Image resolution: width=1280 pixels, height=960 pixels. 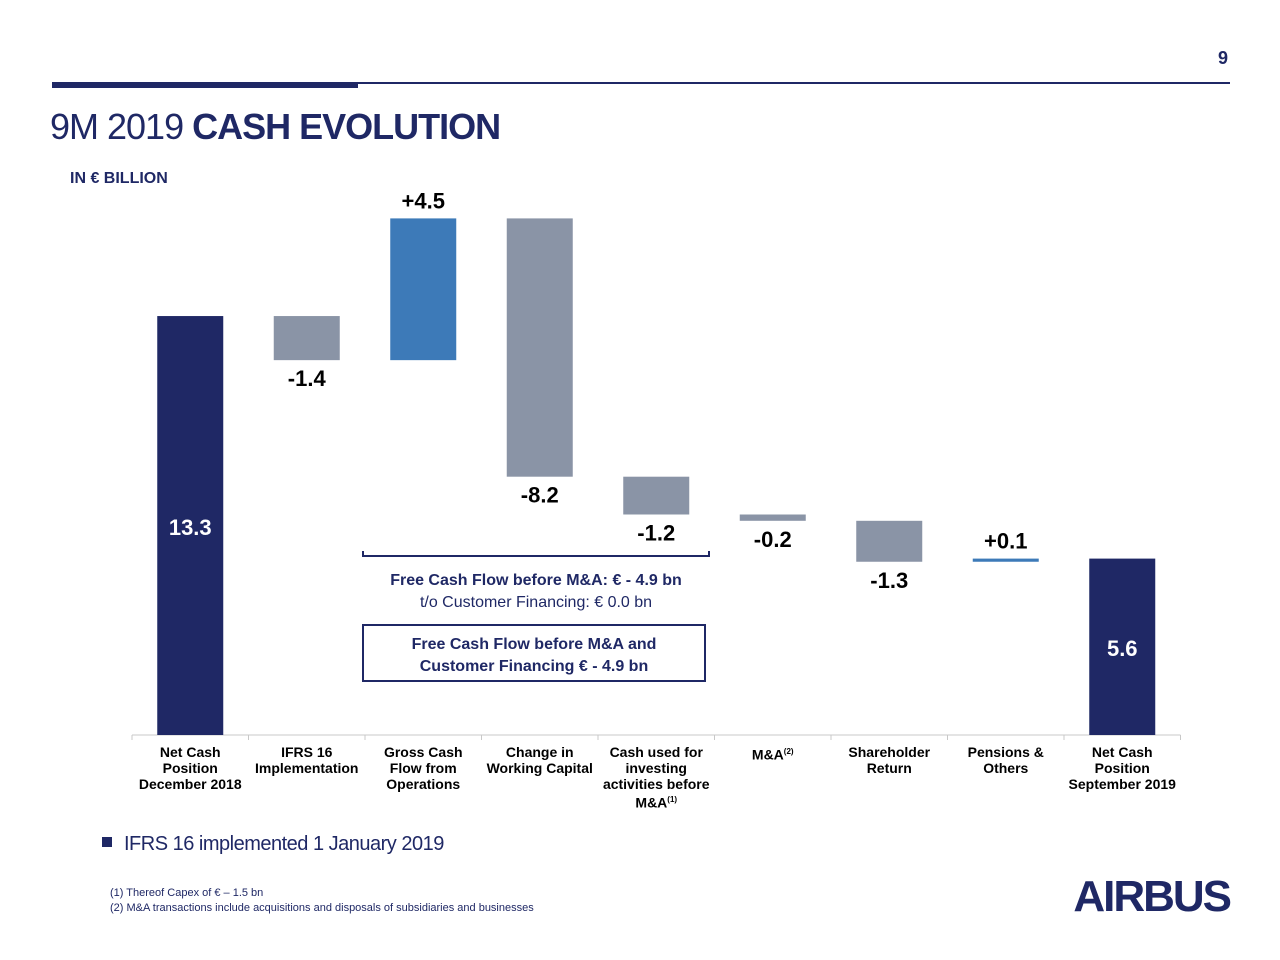 I want to click on header-rule-accent, so click(x=205, y=85).